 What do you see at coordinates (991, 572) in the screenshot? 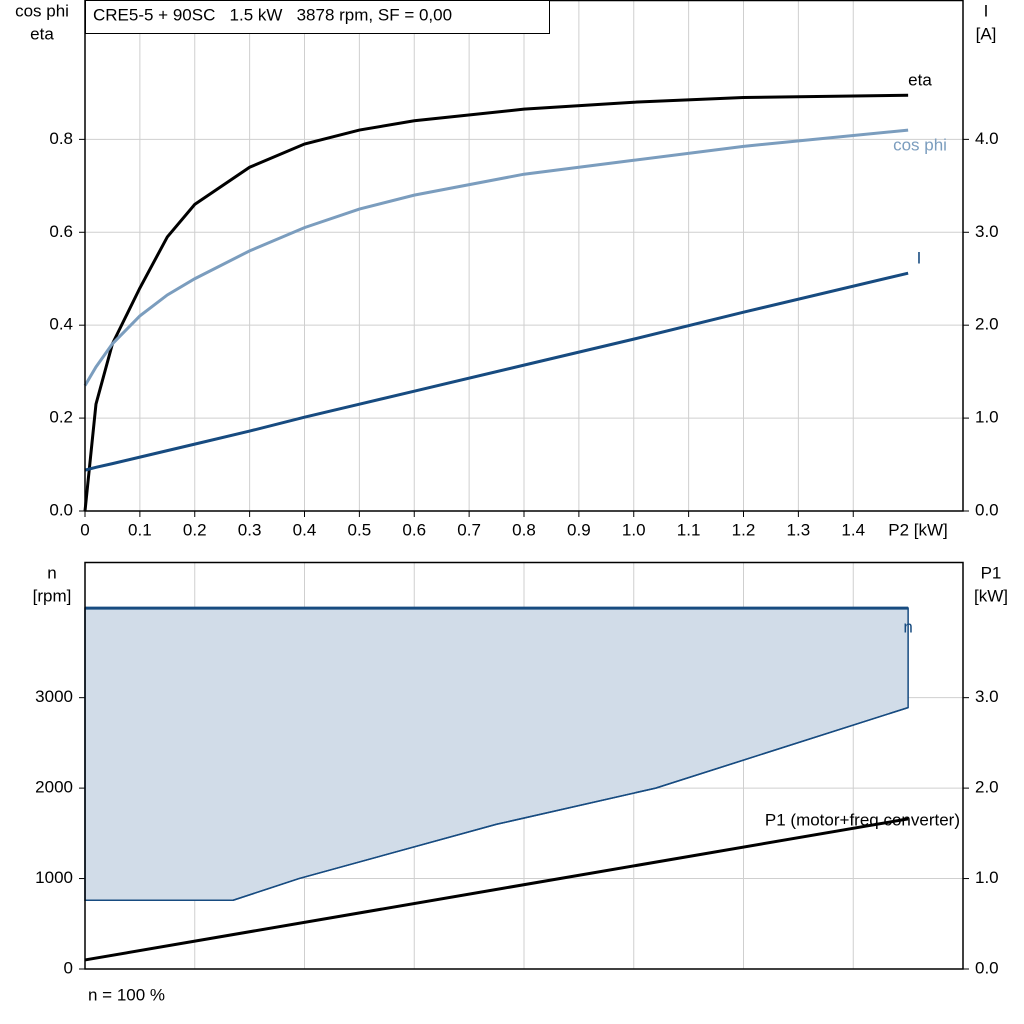
I see `y2-axis-label: P1` at bounding box center [991, 572].